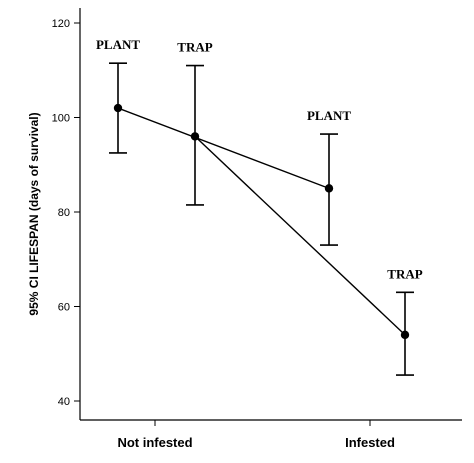 This screenshot has height=463, width=474. I want to click on x-tick-label: Infested, so click(370, 442).